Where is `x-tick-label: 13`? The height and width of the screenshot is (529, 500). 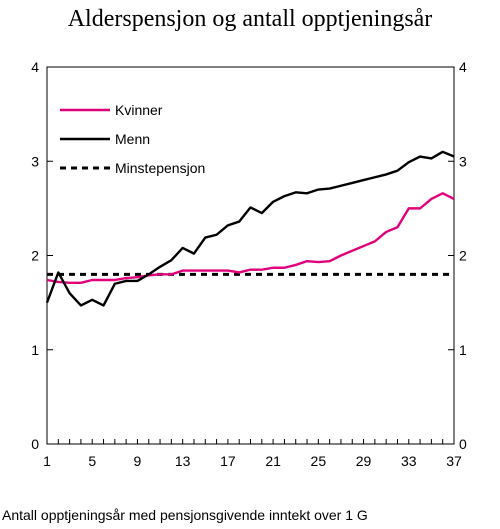 x-tick-label: 13 is located at coordinates (183, 461).